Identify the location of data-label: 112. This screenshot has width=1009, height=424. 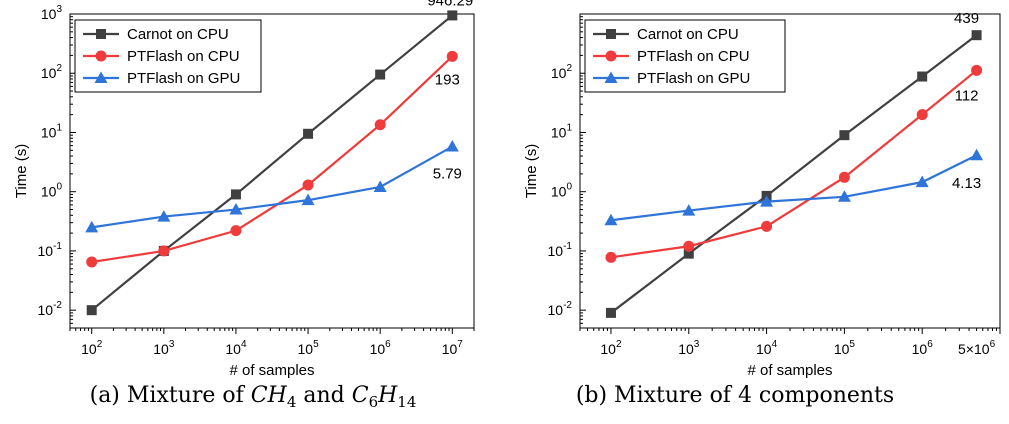
(967, 95).